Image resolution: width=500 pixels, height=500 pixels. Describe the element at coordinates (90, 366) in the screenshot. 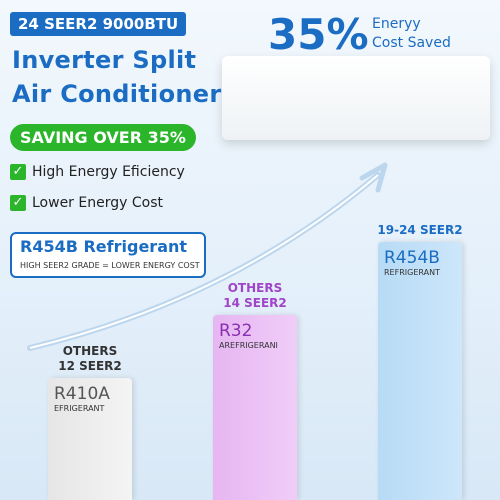

I see `bar-label-line: 12 SEER2` at that location.